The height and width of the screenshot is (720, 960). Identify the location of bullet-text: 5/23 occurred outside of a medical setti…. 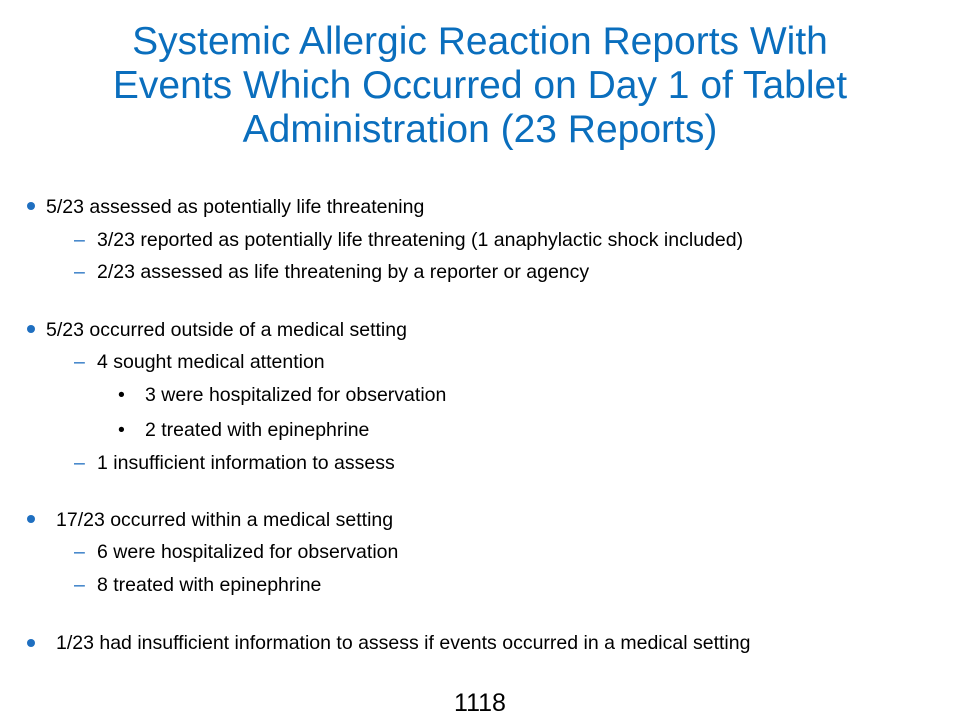
(226, 330).